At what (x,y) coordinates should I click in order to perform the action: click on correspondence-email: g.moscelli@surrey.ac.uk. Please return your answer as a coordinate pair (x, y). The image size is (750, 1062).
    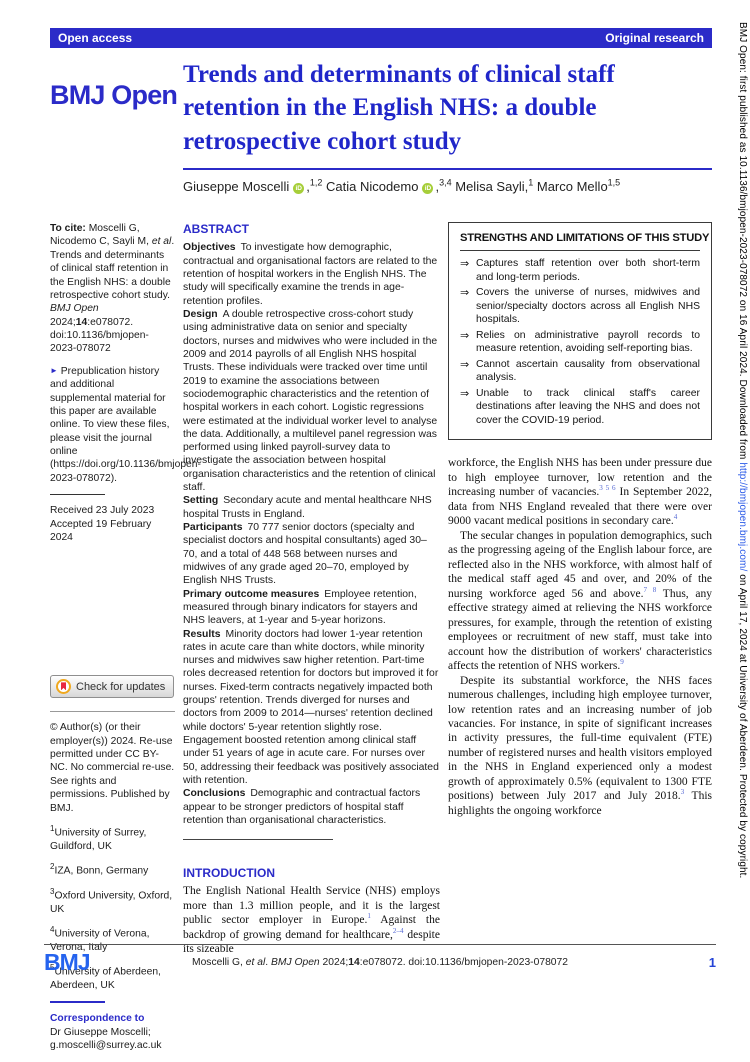
    Looking at the image, I should click on (106, 1046).